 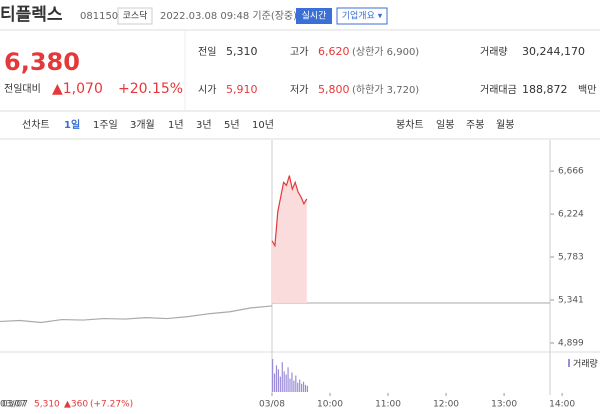 What do you see at coordinates (272, 405) in the screenshot?
I see `x-tick-label: 03/08` at bounding box center [272, 405].